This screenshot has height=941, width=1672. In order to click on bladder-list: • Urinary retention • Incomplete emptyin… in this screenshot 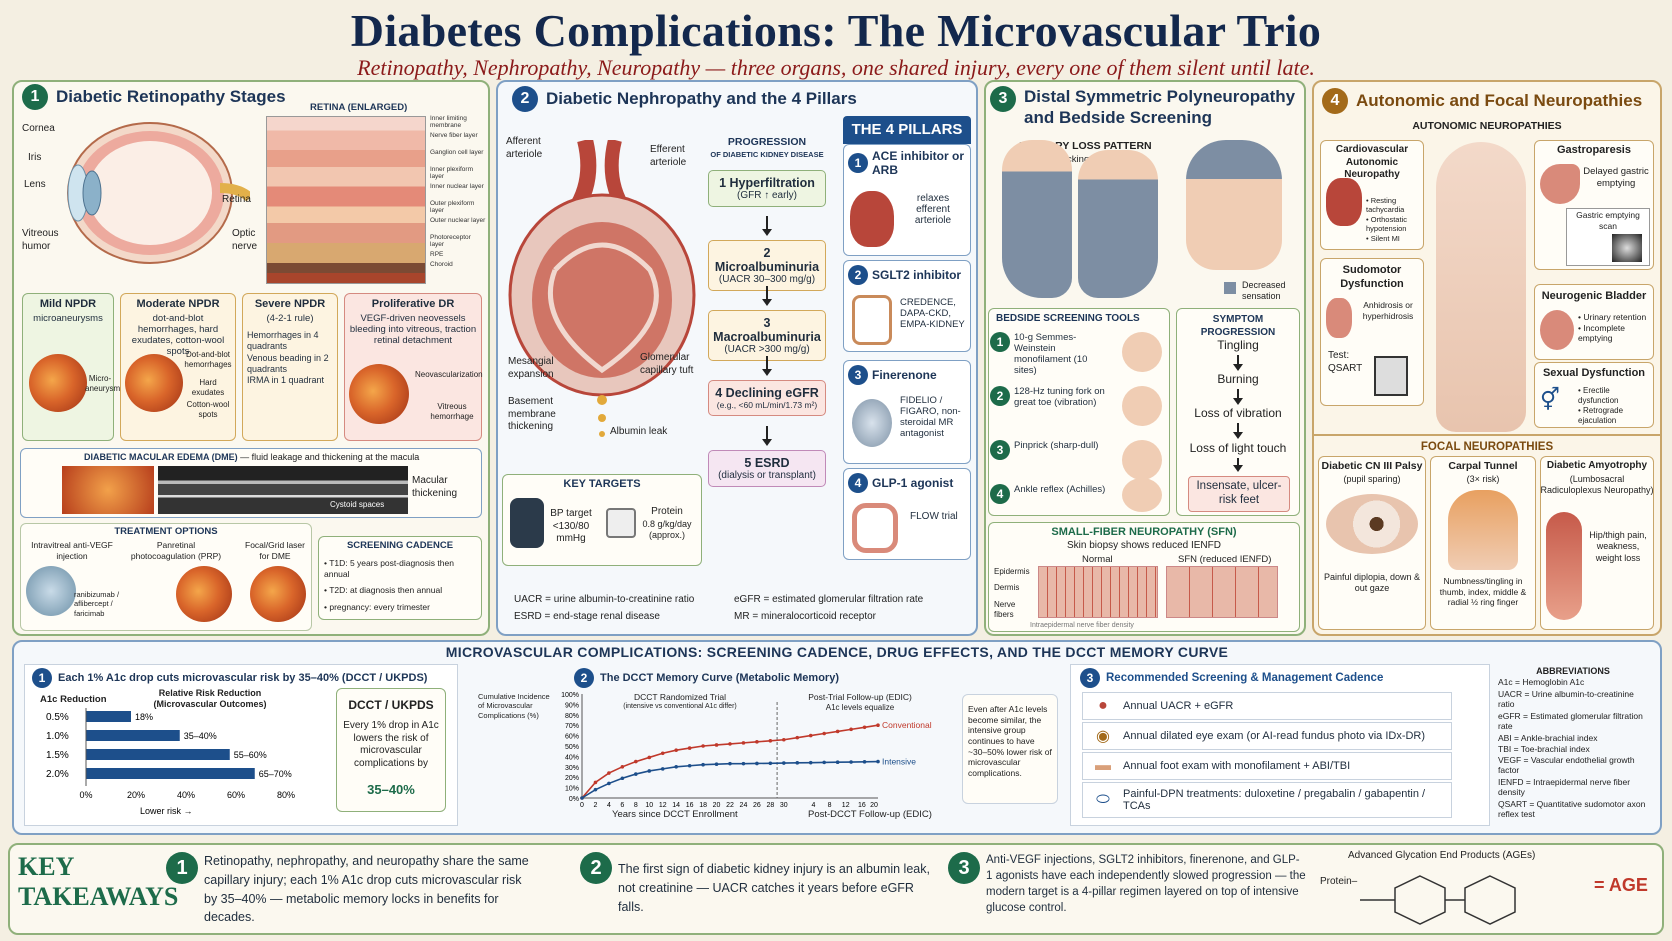, I will do `click(1612, 328)`.